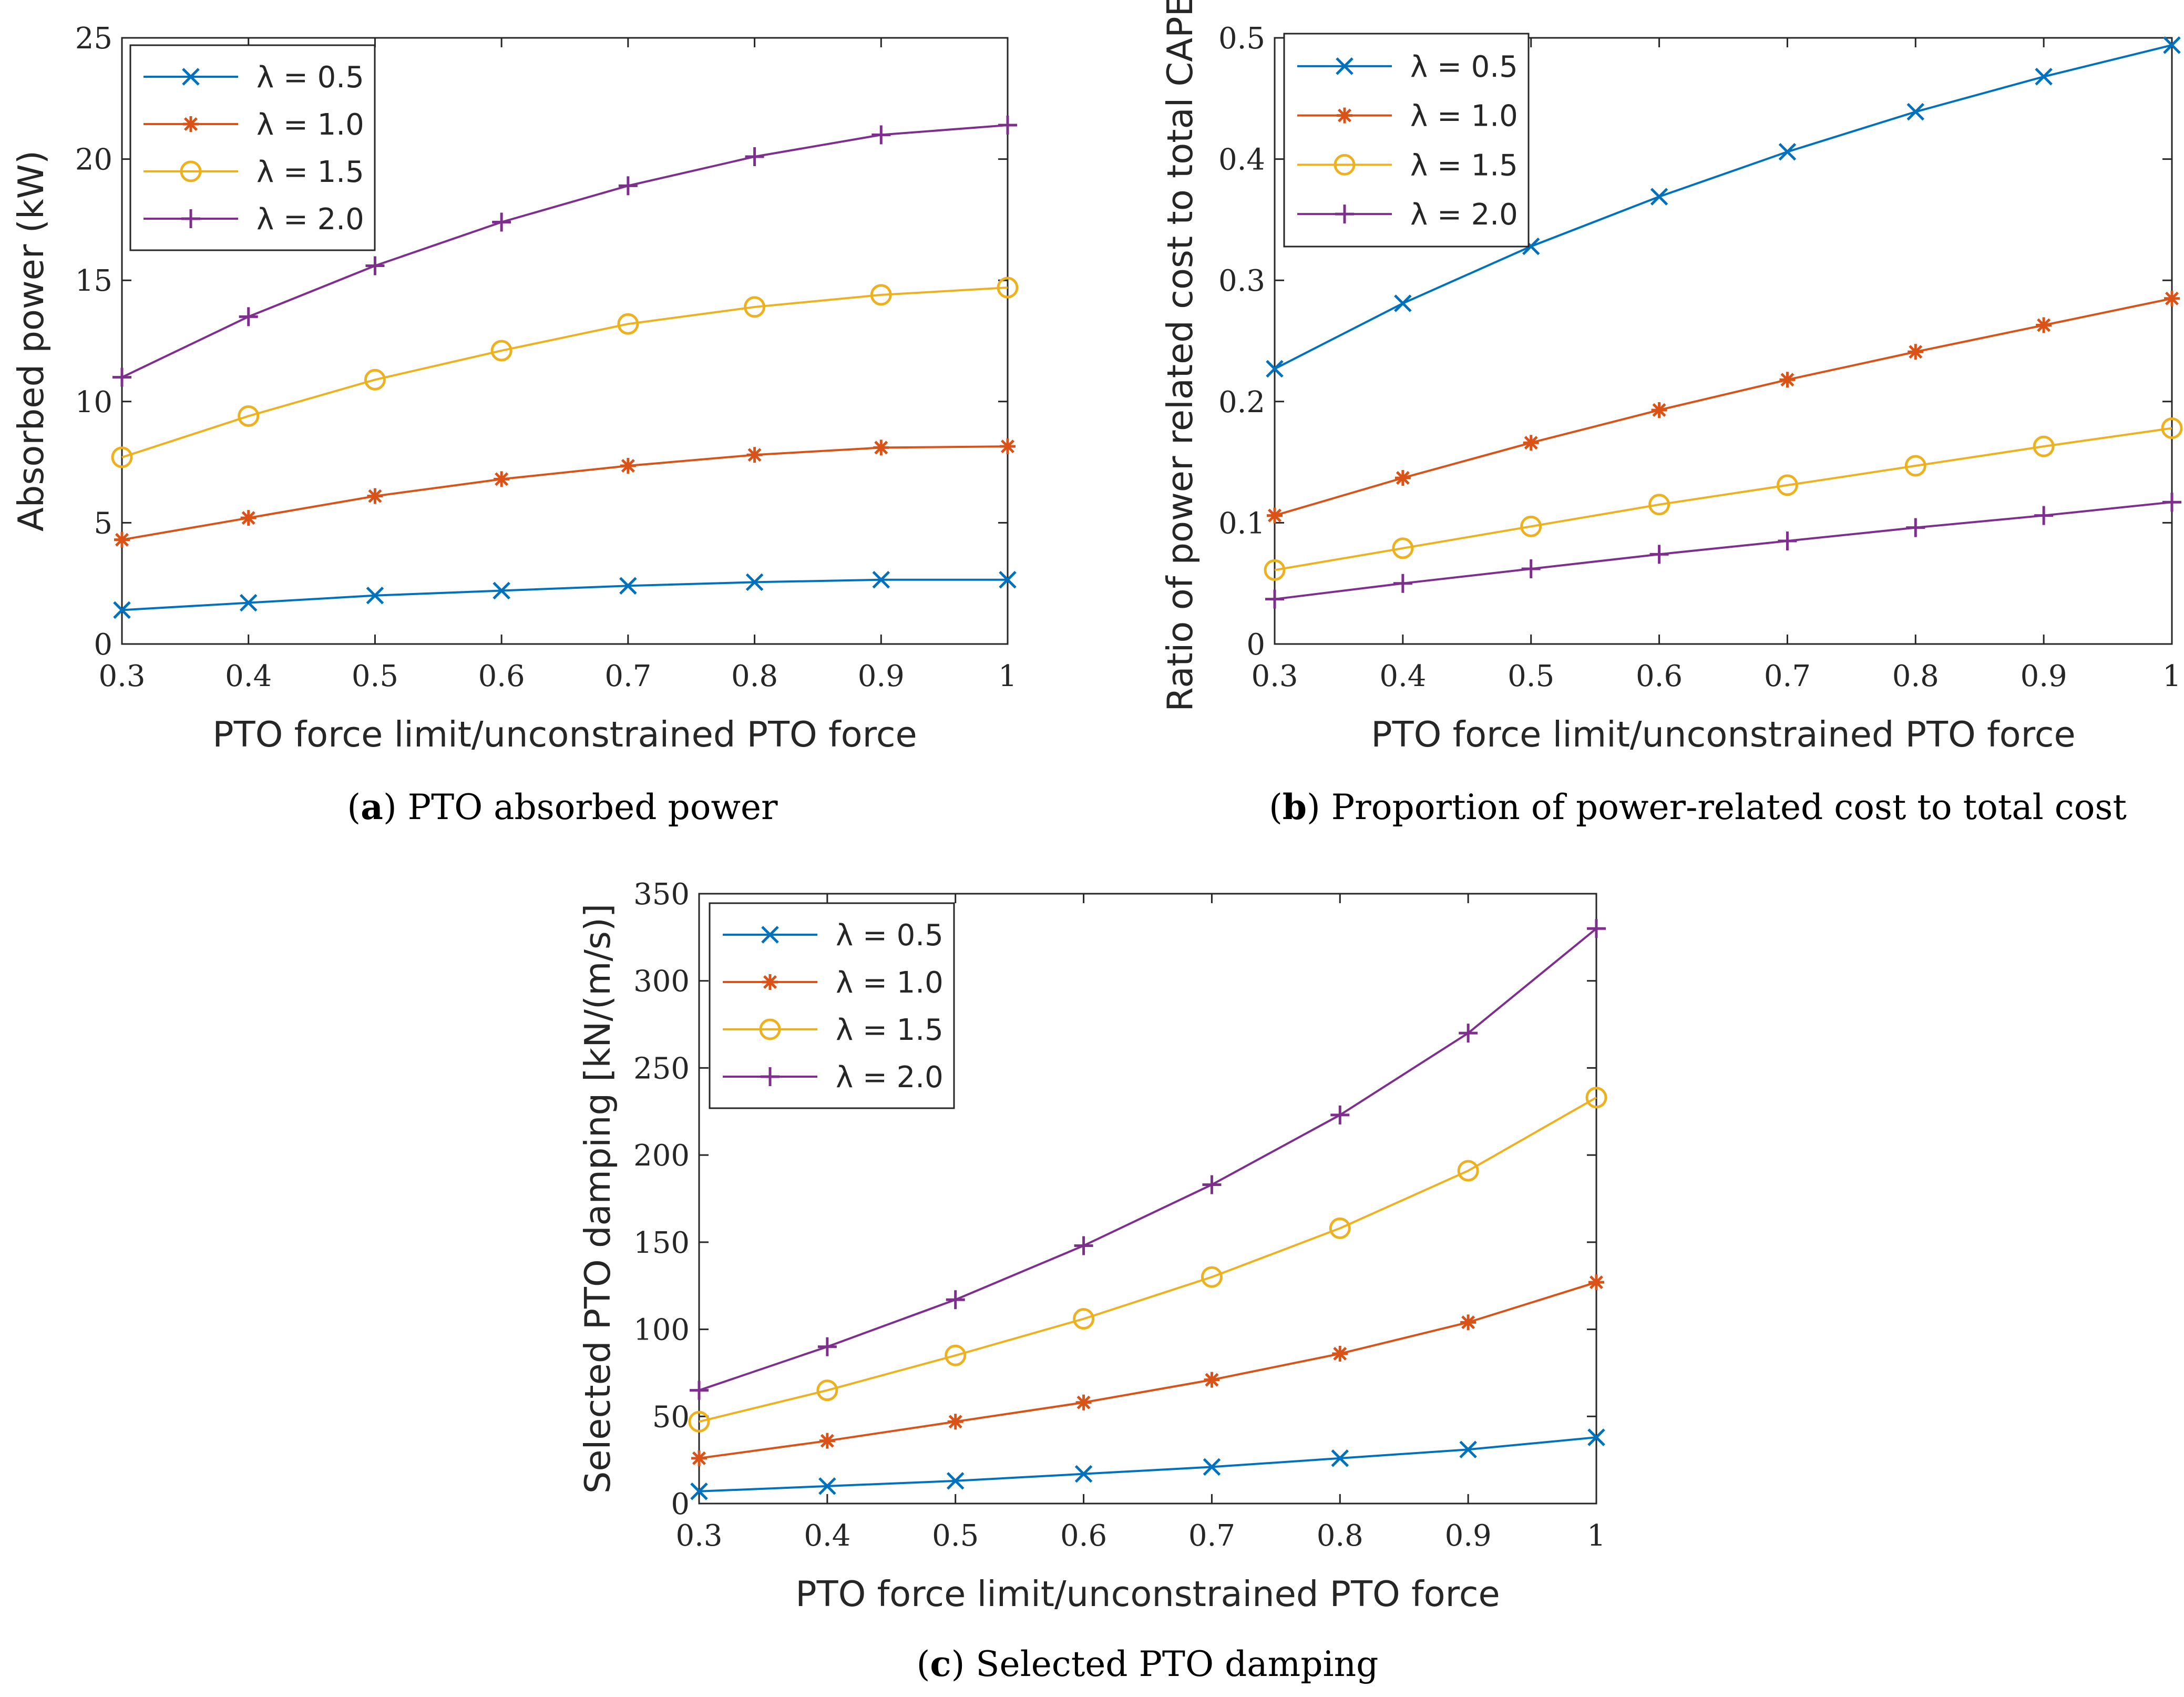 The image size is (2184, 1697). What do you see at coordinates (890, 1077) in the screenshot?
I see `legend-label: λ = 2.0` at bounding box center [890, 1077].